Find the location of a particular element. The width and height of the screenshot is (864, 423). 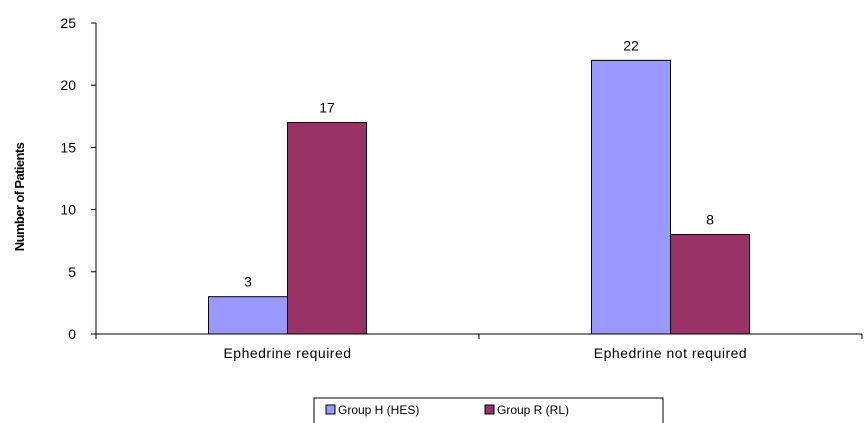

data-label: 3 is located at coordinates (248, 282).